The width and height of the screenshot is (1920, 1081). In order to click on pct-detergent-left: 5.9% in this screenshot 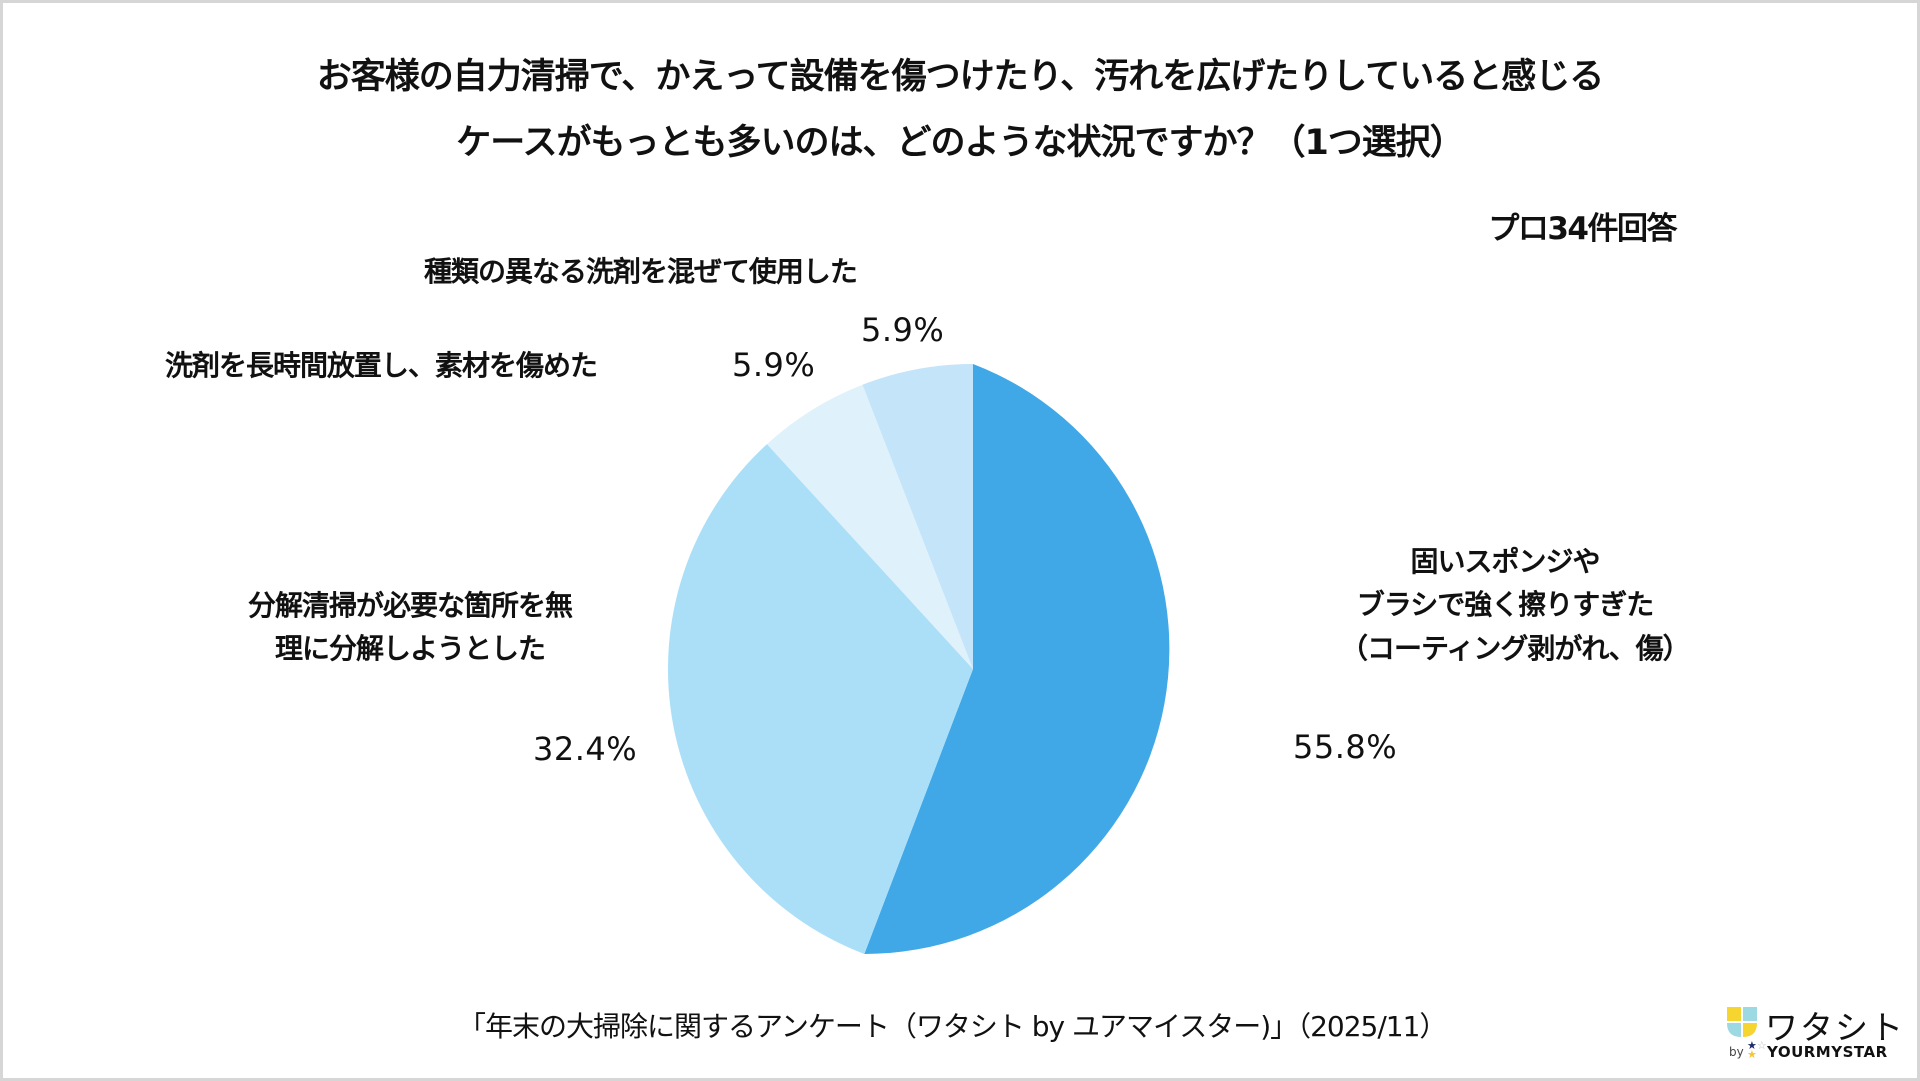, I will do `click(774, 365)`.